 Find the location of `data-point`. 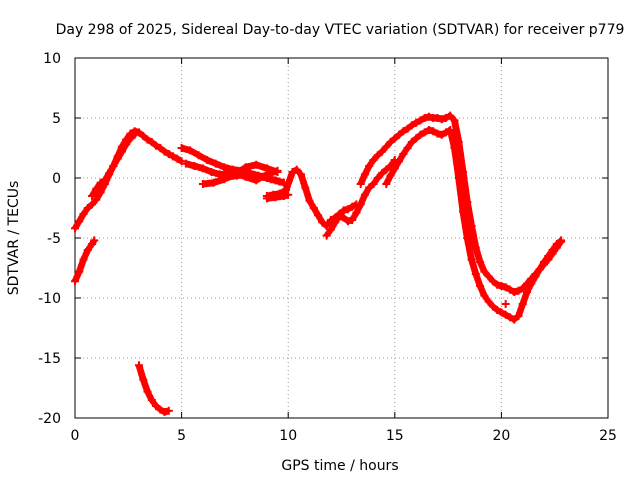

data-point is located at coordinates (505, 304).